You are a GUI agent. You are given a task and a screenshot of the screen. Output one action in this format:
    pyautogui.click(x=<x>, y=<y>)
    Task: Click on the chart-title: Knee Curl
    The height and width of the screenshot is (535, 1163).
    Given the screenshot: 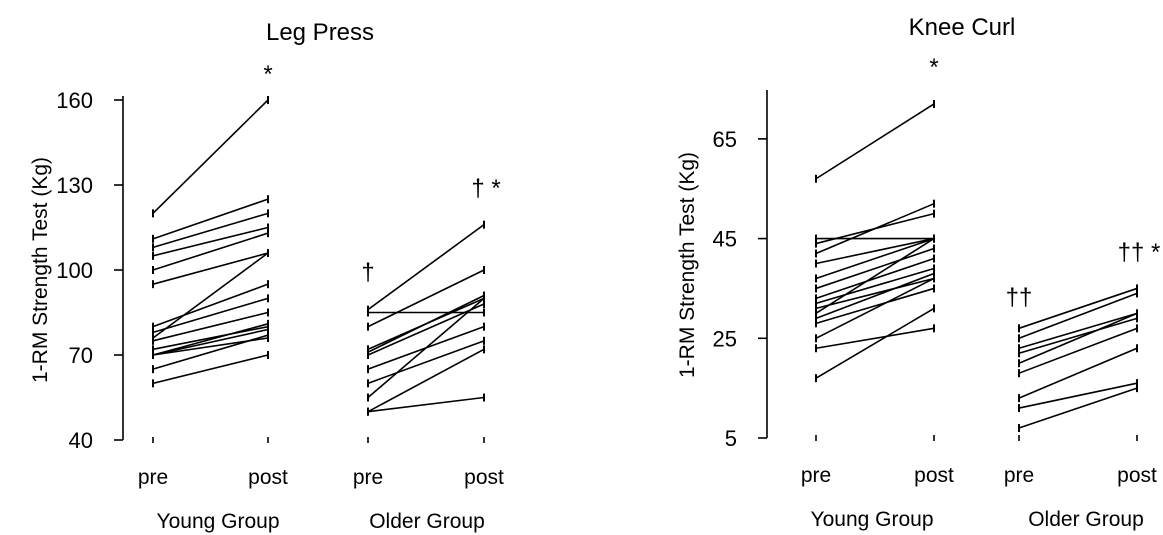 What is the action you would take?
    pyautogui.click(x=962, y=27)
    